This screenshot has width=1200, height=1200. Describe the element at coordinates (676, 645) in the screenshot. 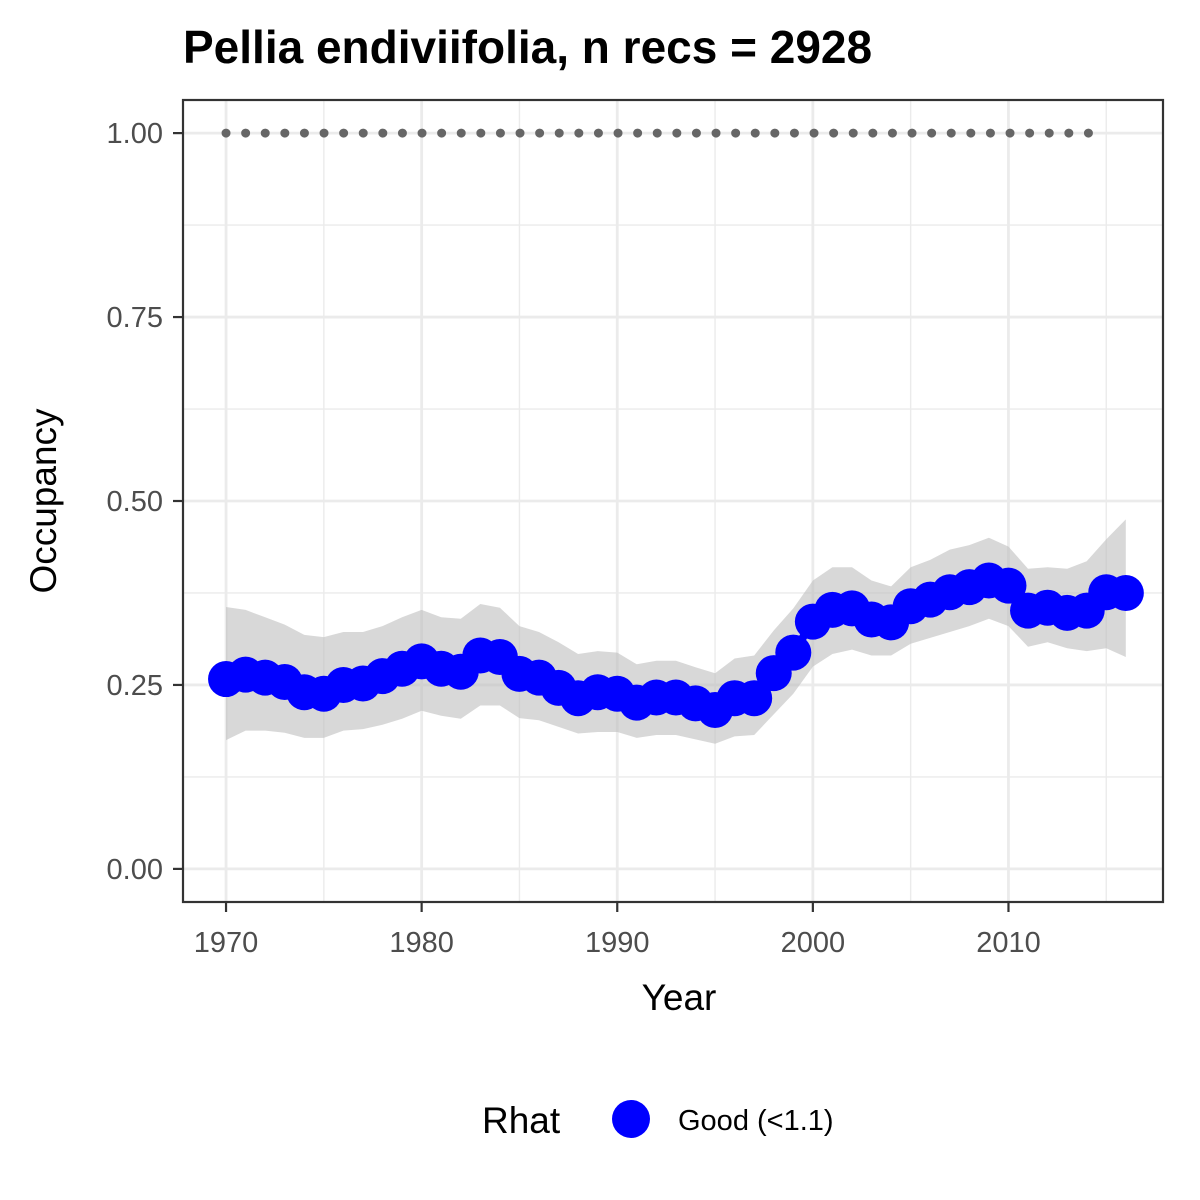

I see `occupancy-points` at that location.